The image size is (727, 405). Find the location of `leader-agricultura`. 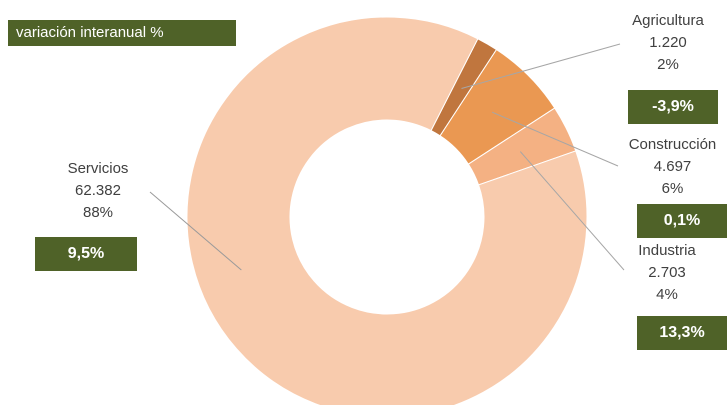

leader-agricultura is located at coordinates (541, 66).